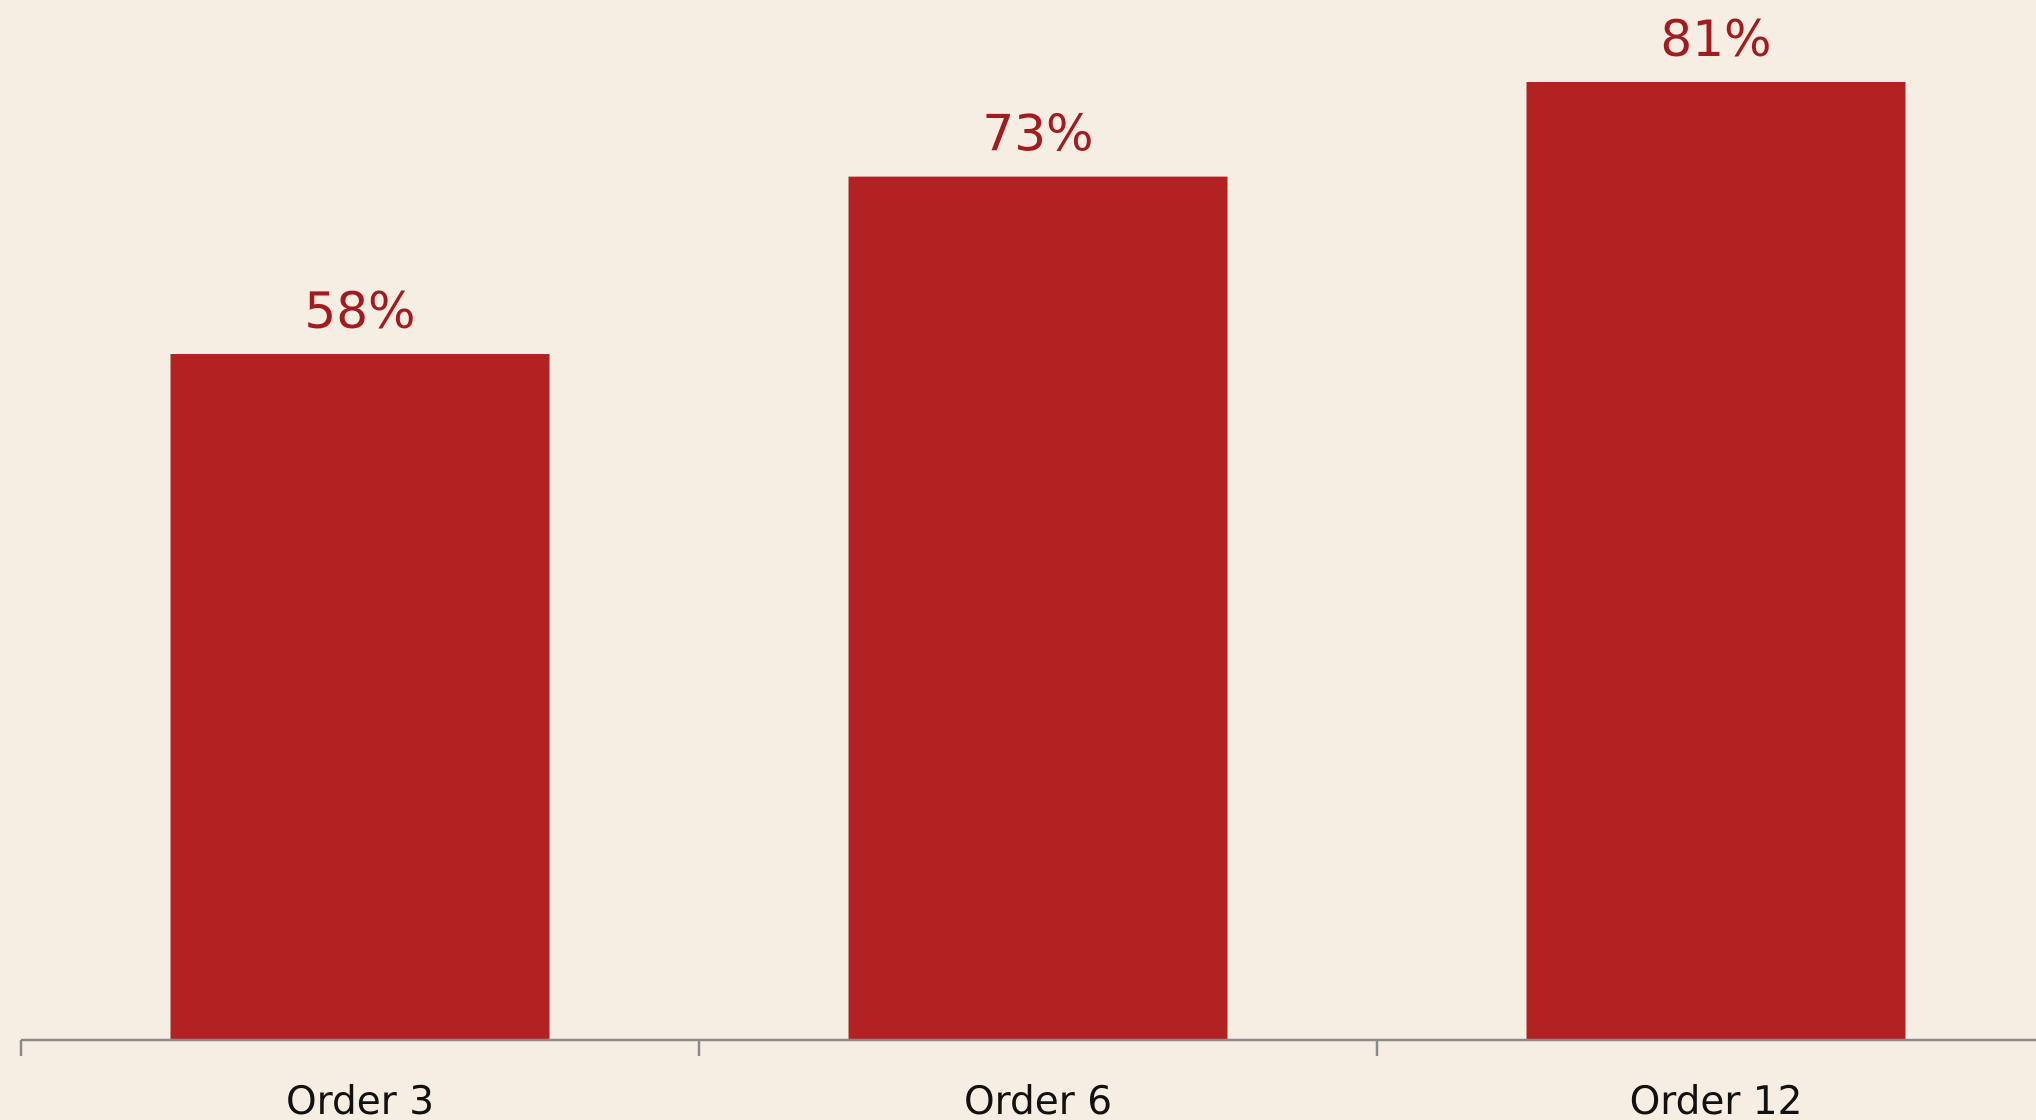 This screenshot has height=1120, width=2036. Describe the element at coordinates (359, 311) in the screenshot. I see `data-label: 58%` at that location.